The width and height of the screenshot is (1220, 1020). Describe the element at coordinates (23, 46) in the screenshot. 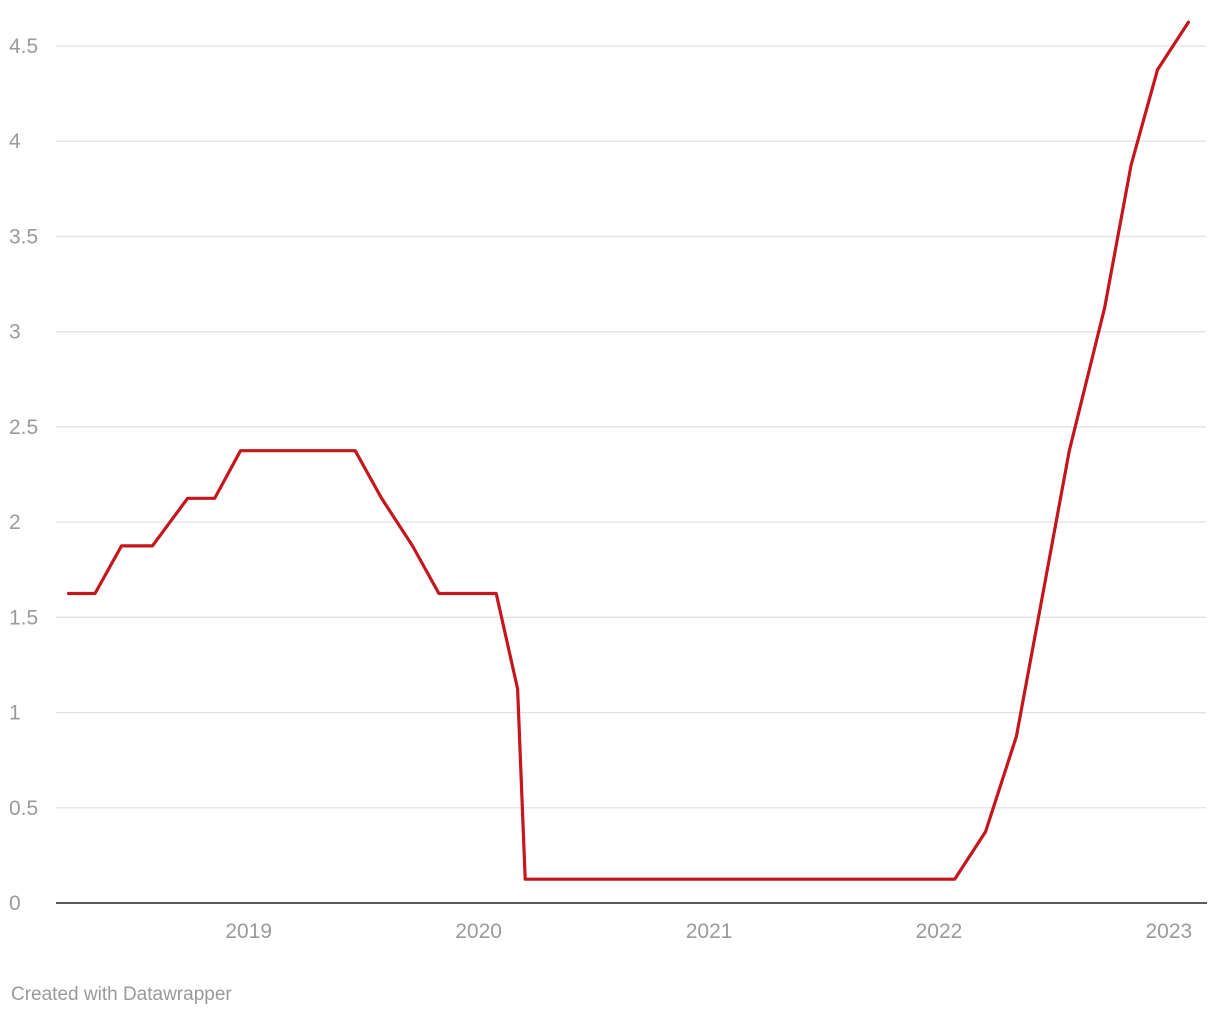

I see `y-tick-label: 4.5` at that location.